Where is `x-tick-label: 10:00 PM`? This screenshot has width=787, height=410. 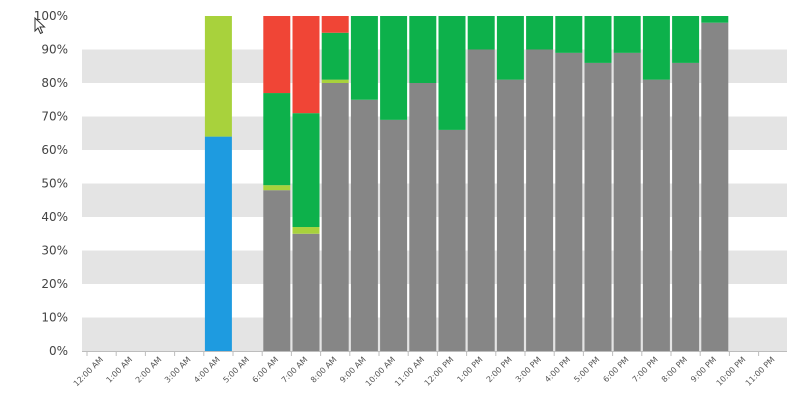 x-tick-label: 10:00 PM is located at coordinates (731, 371).